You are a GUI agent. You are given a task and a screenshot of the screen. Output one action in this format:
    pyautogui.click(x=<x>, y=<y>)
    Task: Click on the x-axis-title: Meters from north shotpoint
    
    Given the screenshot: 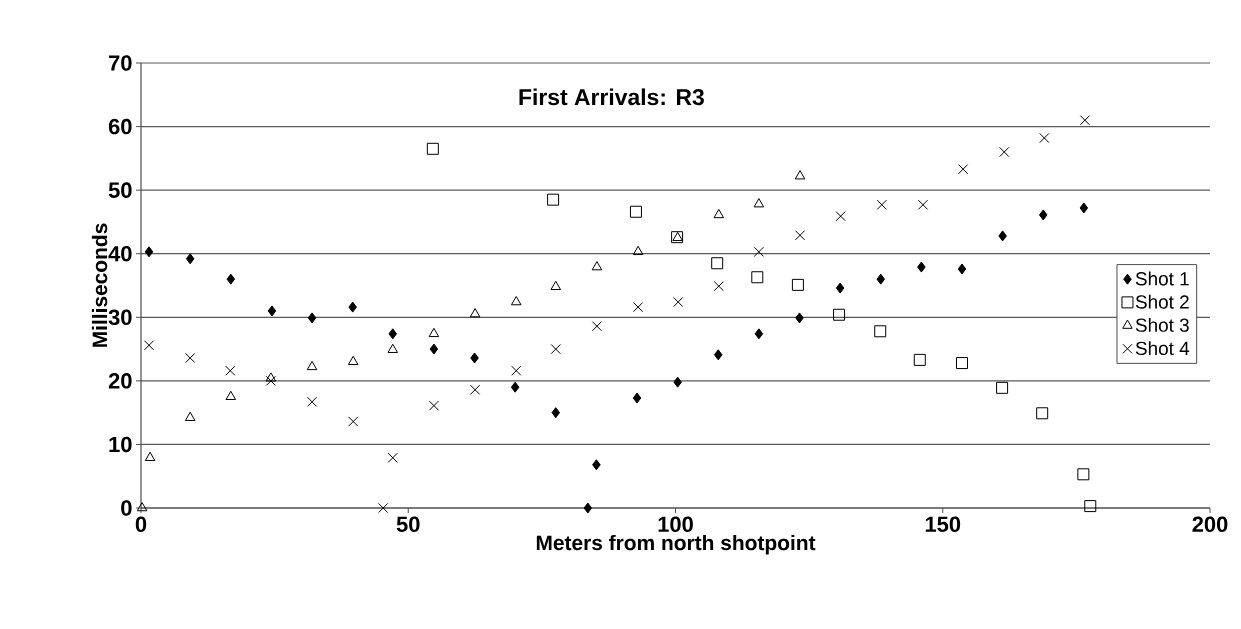 What is the action you would take?
    pyautogui.click(x=676, y=544)
    